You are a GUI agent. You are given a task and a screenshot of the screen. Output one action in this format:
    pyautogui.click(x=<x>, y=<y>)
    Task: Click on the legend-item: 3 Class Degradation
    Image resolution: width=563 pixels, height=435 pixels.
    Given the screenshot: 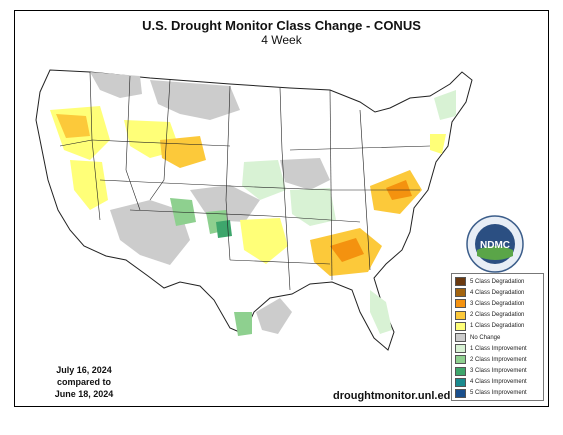 What is the action you would take?
    pyautogui.click(x=497, y=303)
    